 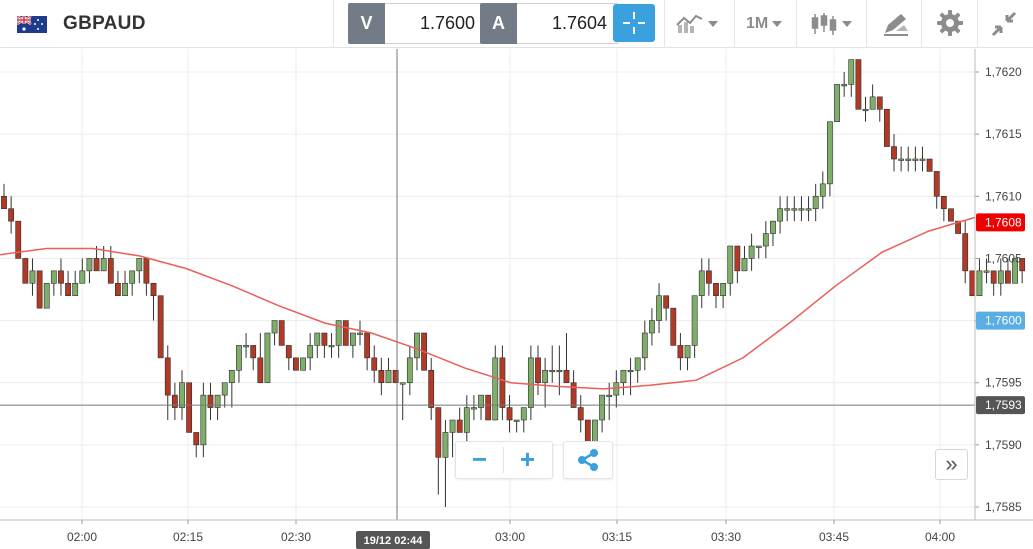 What do you see at coordinates (764, 24) in the screenshot?
I see `timeframe-select: 1M` at bounding box center [764, 24].